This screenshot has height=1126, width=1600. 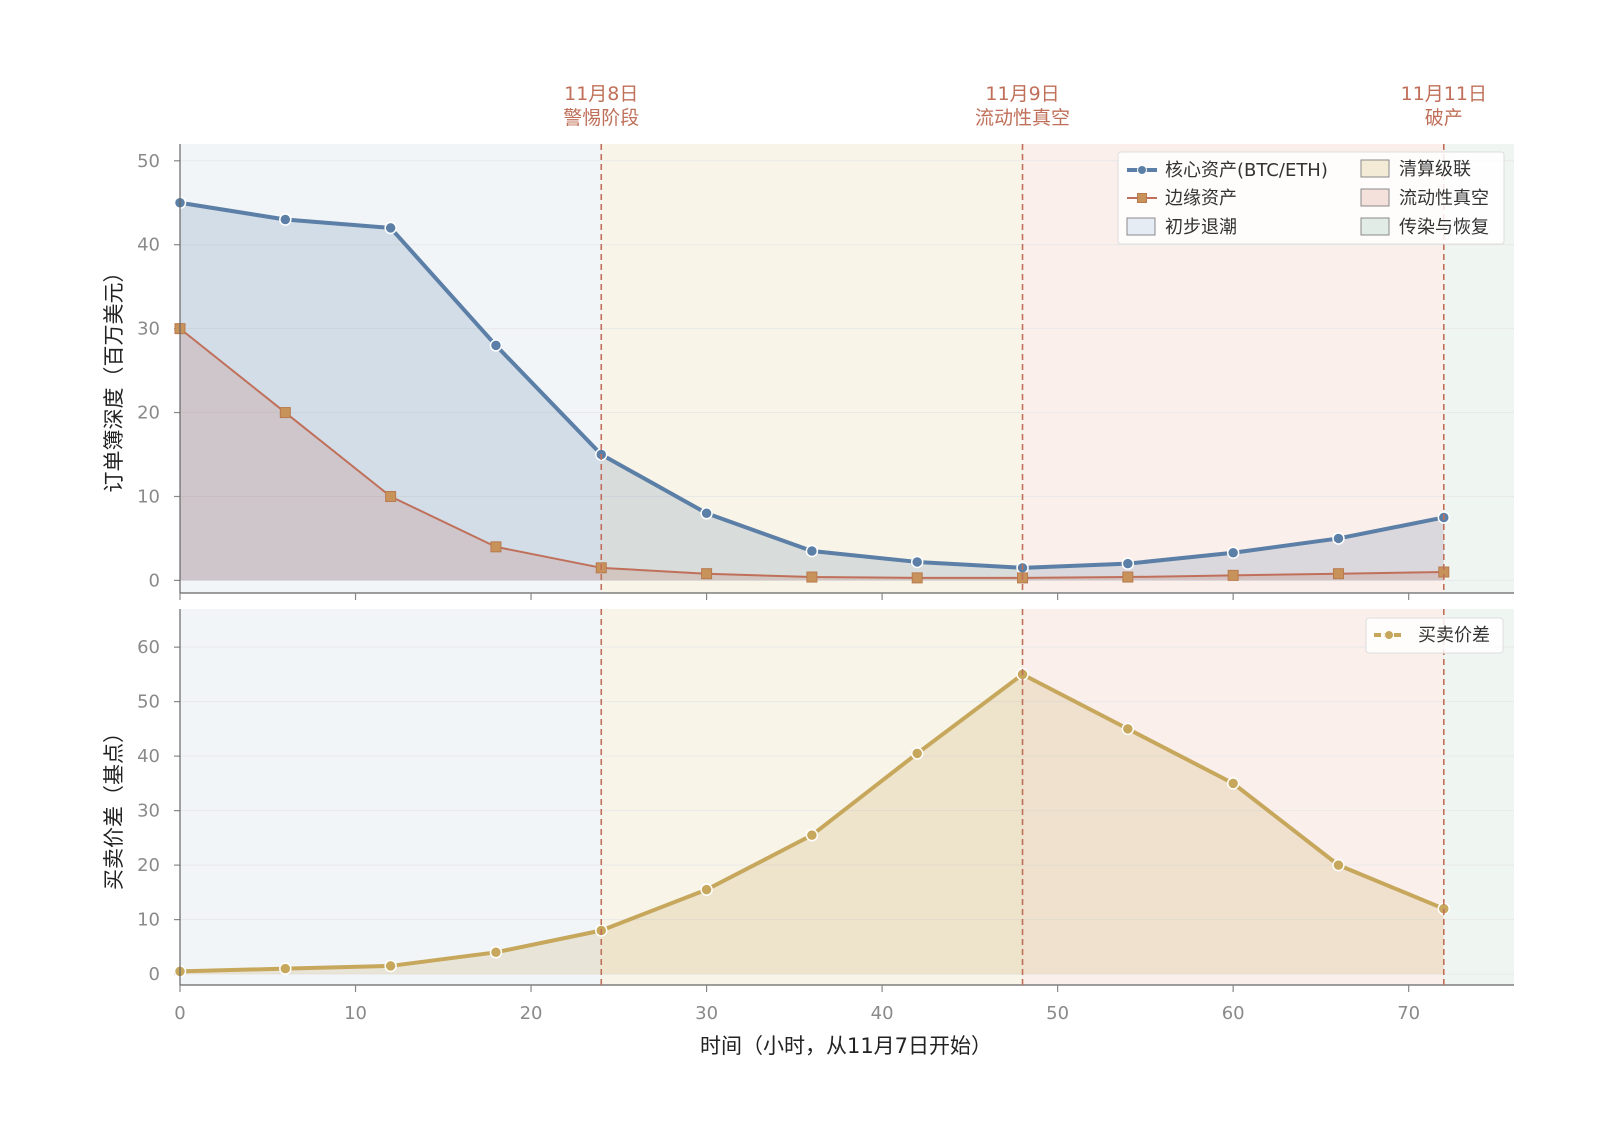 What do you see at coordinates (531, 1013) in the screenshot?
I see `x-tick-label-20: 20` at bounding box center [531, 1013].